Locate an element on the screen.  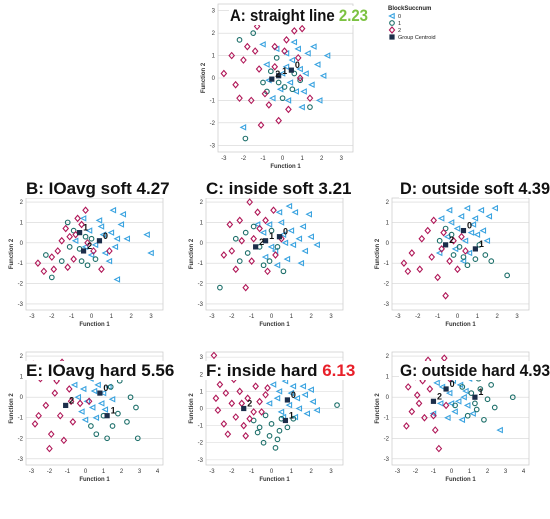
y-tick-label: 1 is located at coordinates (202, 223).